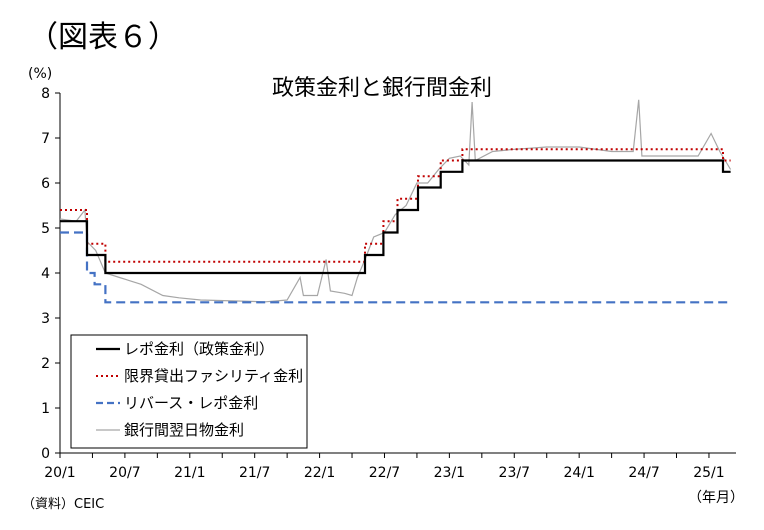 The image size is (764, 530). Describe the element at coordinates (381, 88) in the screenshot. I see `chart-title: 政策金利と銀行間金利` at that location.